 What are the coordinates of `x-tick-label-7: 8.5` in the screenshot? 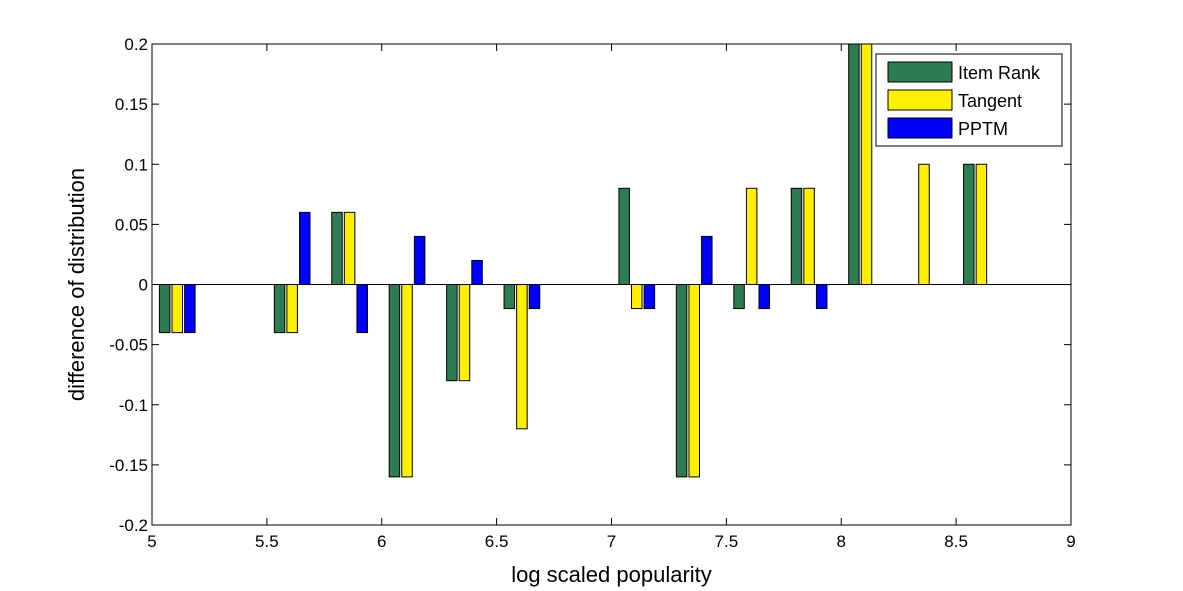 It's located at (956, 541).